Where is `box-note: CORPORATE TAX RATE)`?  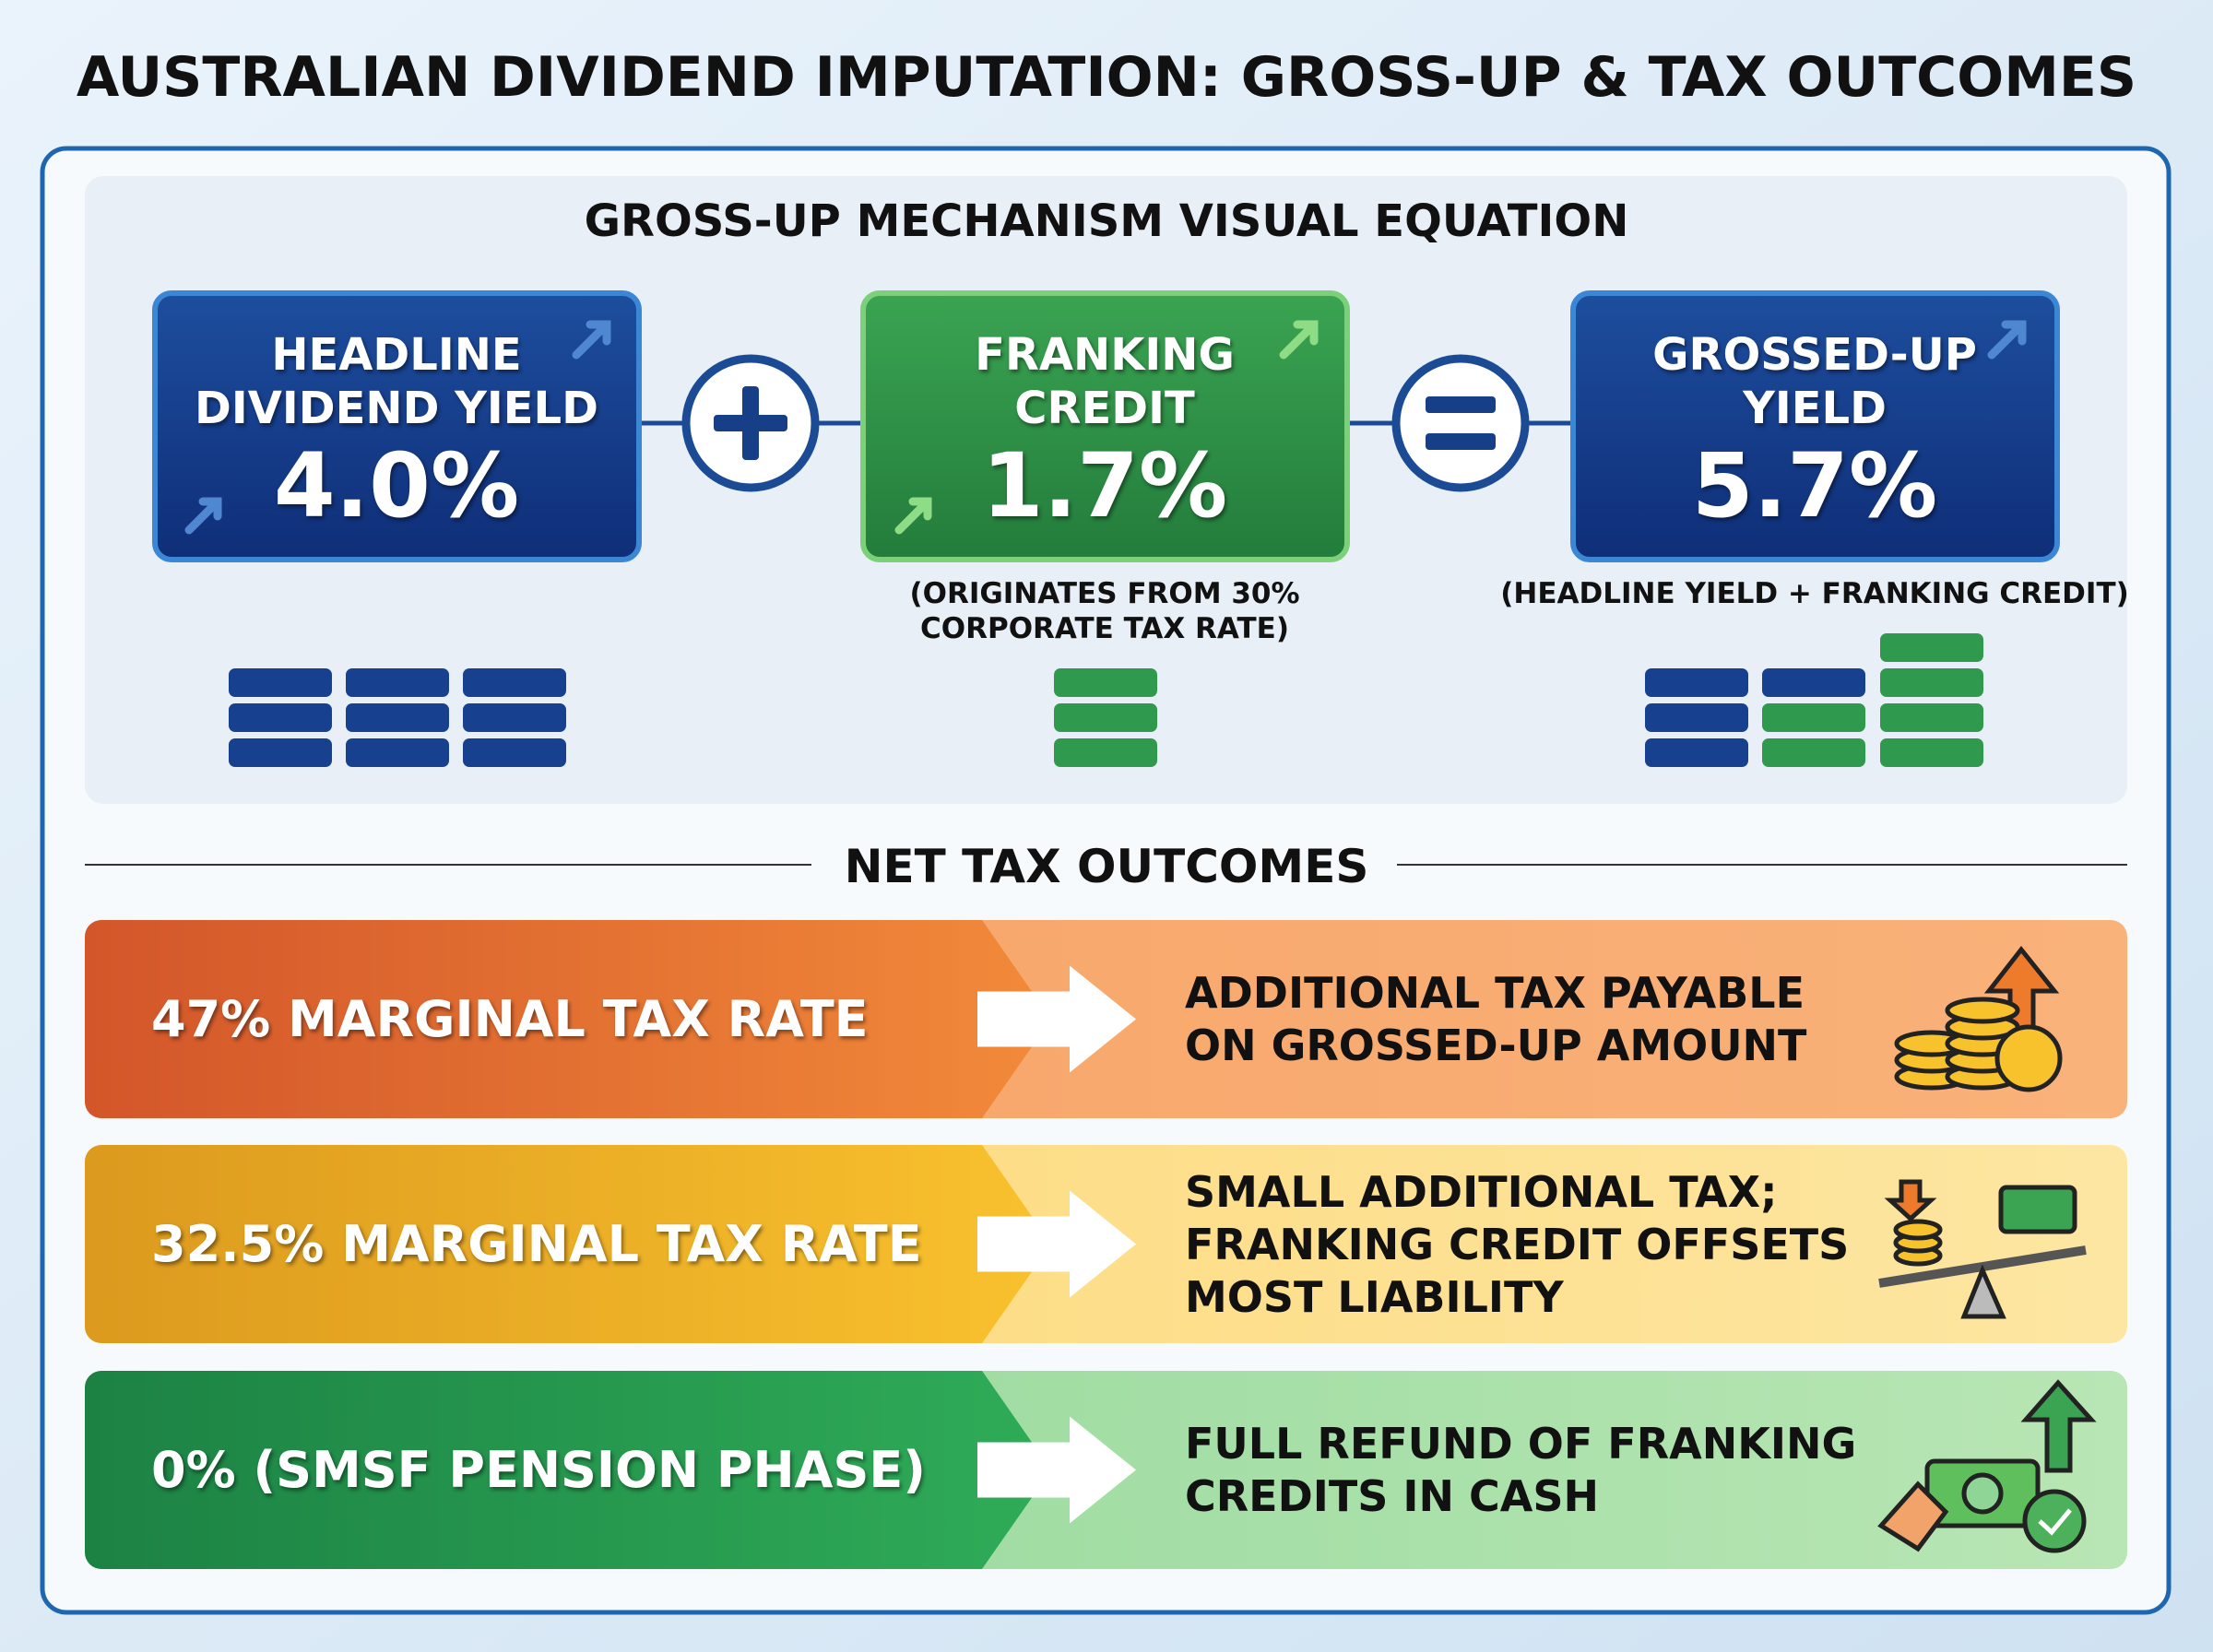
box-note: CORPORATE TAX RATE) is located at coordinates (1104, 628).